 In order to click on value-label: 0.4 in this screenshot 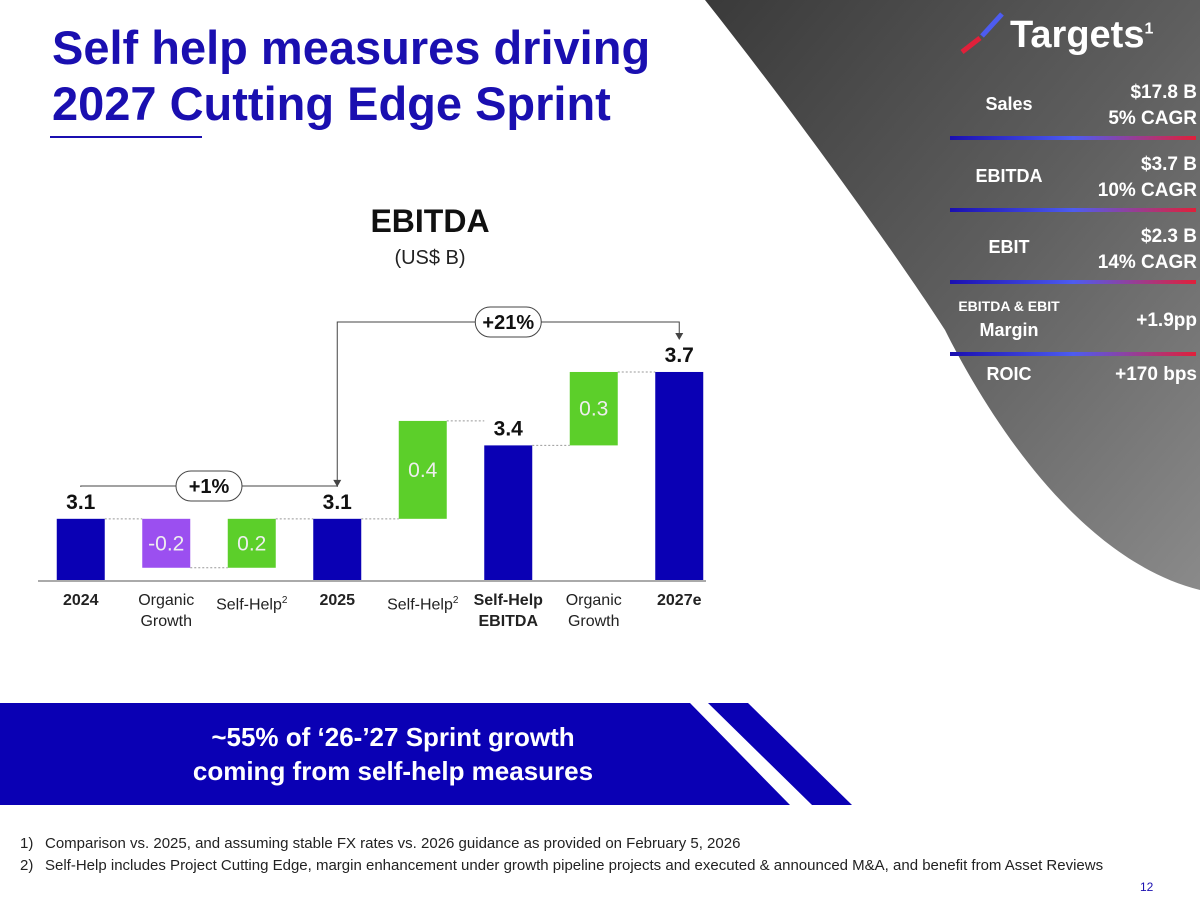, I will do `click(423, 470)`.